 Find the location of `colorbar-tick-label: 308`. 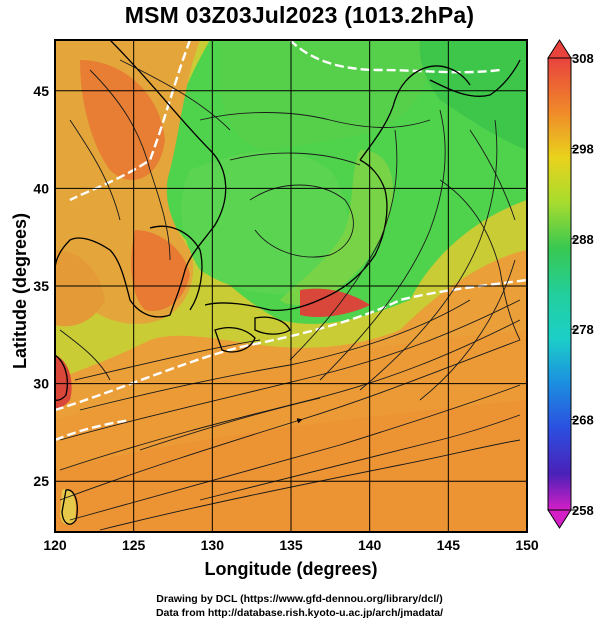

colorbar-tick-label: 308 is located at coordinates (583, 58).